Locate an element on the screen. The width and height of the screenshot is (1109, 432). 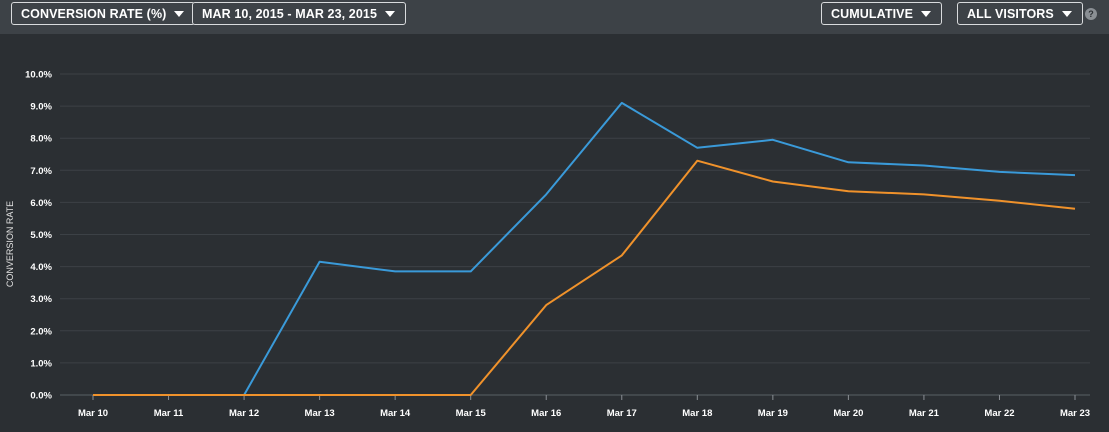
x-tick-label: Mar 17 is located at coordinates (622, 413).